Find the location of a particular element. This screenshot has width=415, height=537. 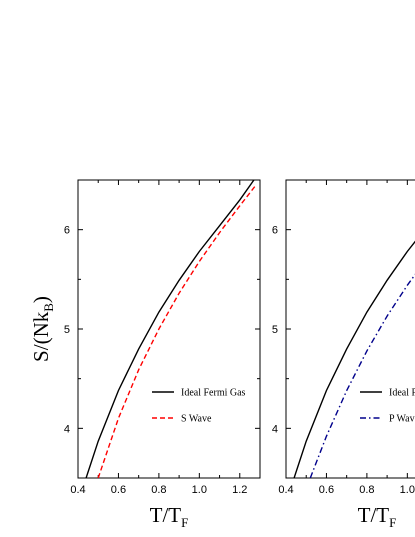

x-tick-label-1: 0.4 is located at coordinates (285, 490).